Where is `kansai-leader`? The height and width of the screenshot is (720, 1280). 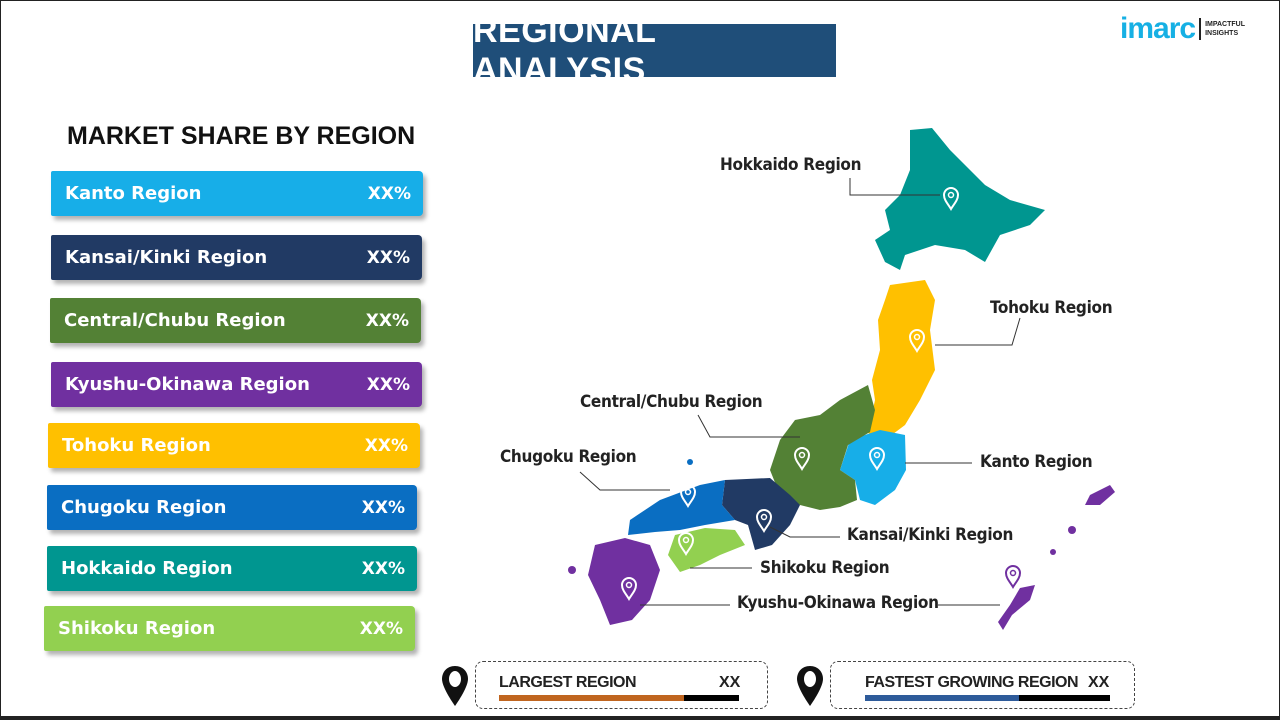
kansai-leader is located at coordinates (804, 532).